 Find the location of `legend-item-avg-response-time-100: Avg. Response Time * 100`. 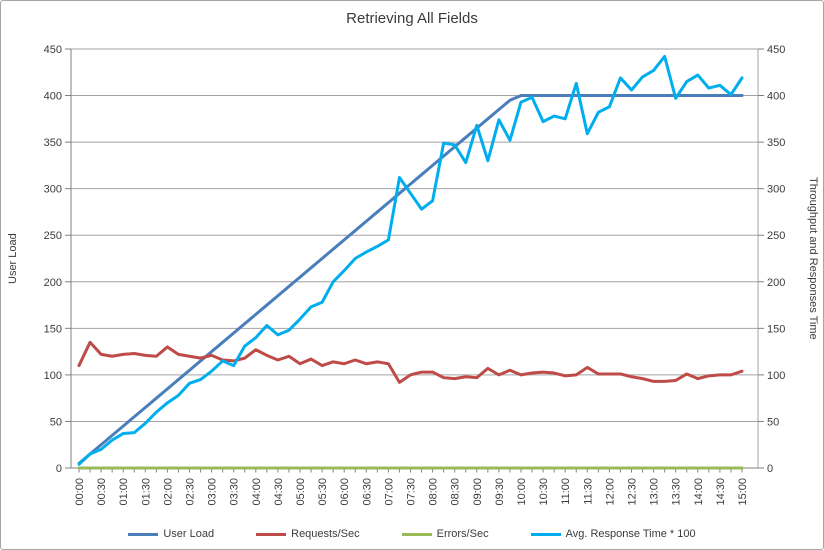

legend-item-avg-response-time-100: Avg. Response Time * 100 is located at coordinates (613, 534).